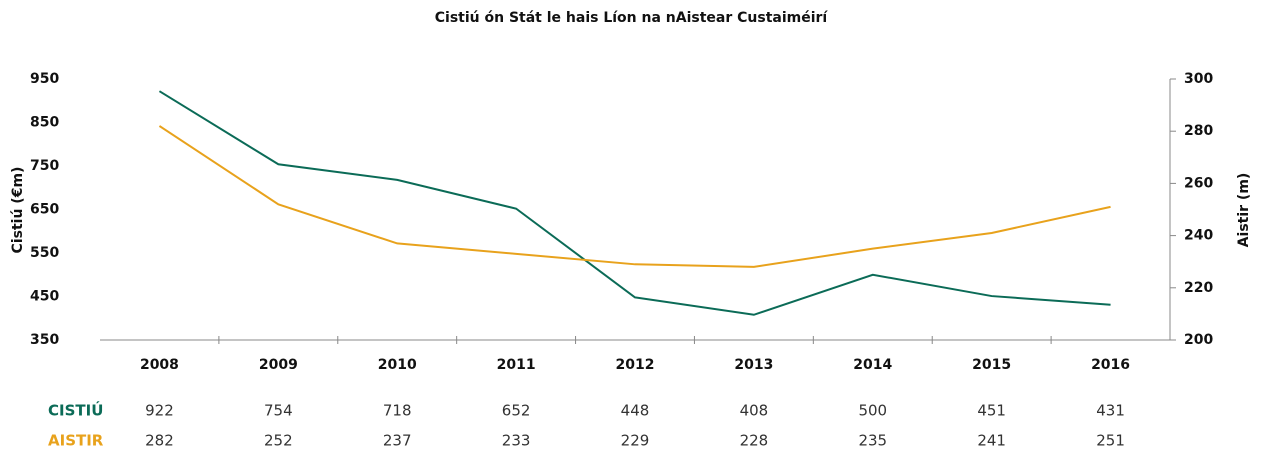  Describe the element at coordinates (991, 365) in the screenshot. I see `x-tick-label: 2015` at that location.